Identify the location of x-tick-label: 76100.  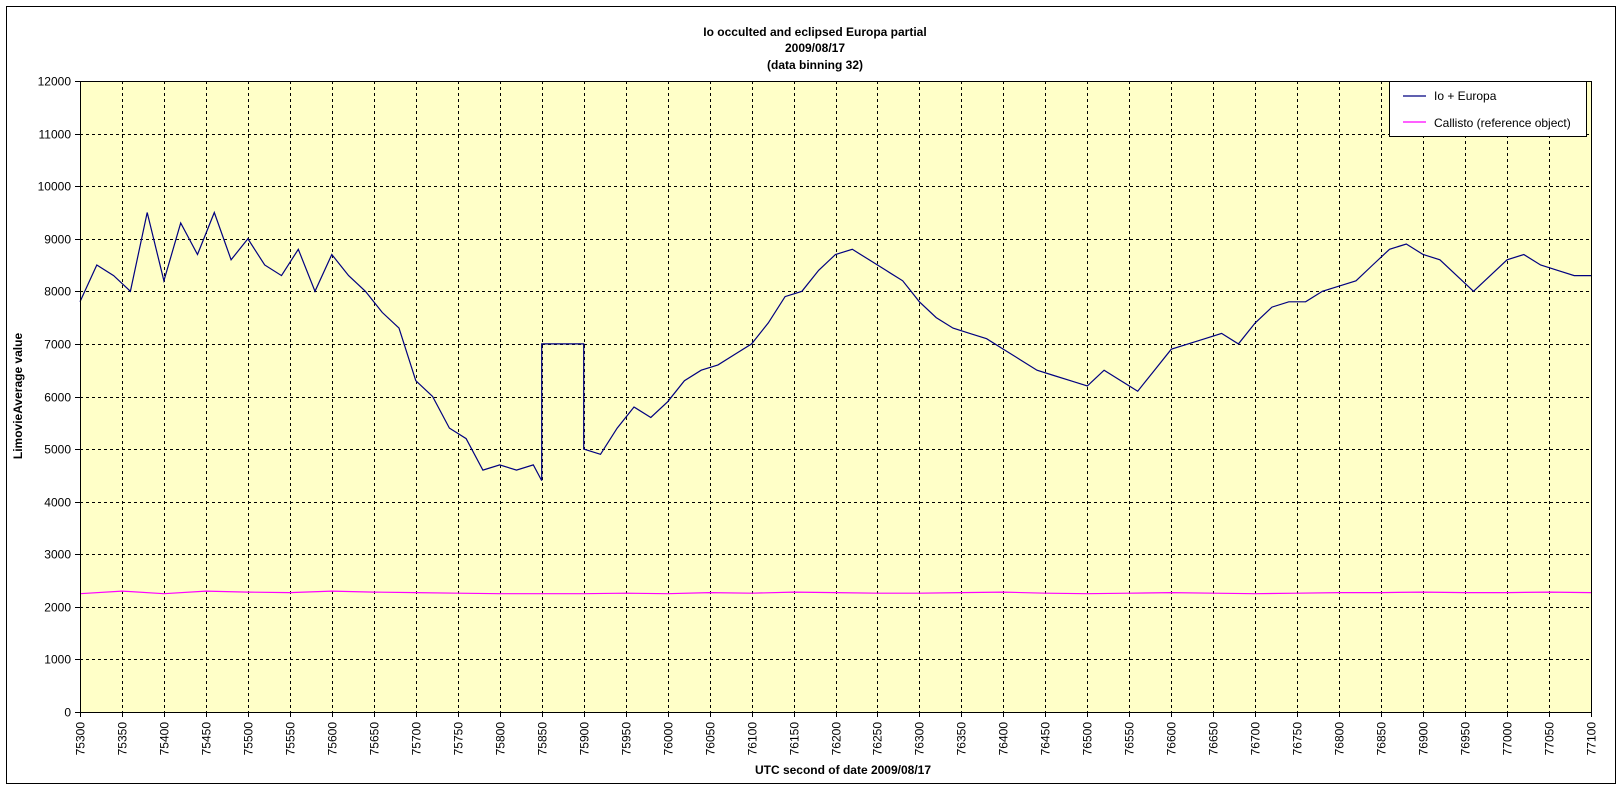
(753, 739).